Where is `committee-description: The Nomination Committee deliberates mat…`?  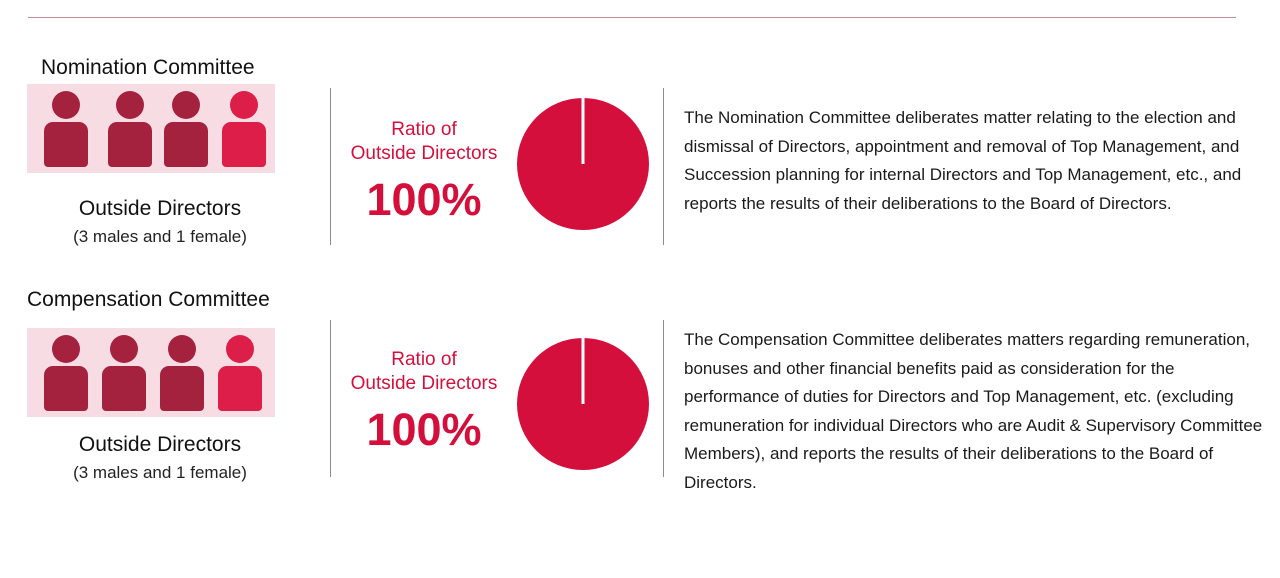
committee-description: The Nomination Committee deliberates mat… is located at coordinates (963, 160).